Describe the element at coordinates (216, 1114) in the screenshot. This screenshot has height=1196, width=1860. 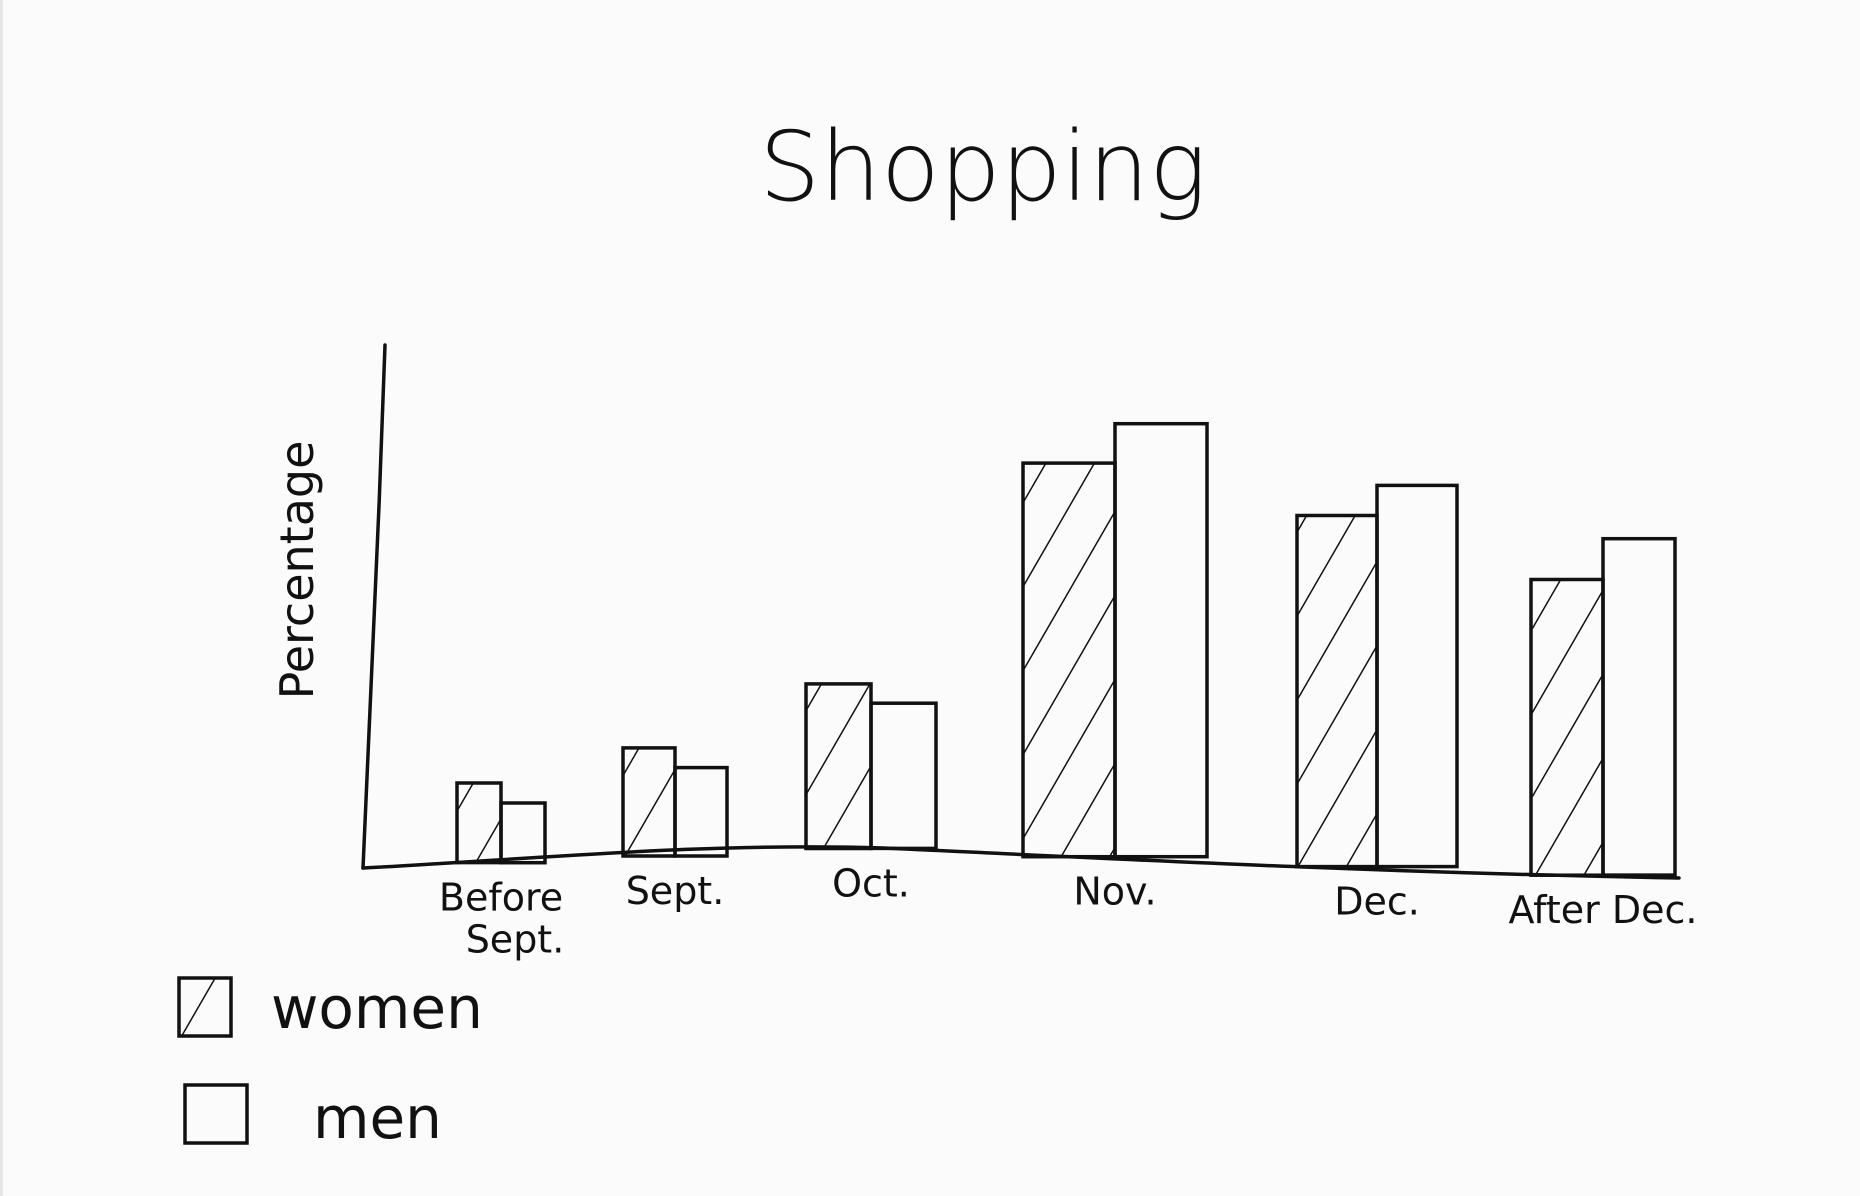
I see `legend-swatch-men` at that location.